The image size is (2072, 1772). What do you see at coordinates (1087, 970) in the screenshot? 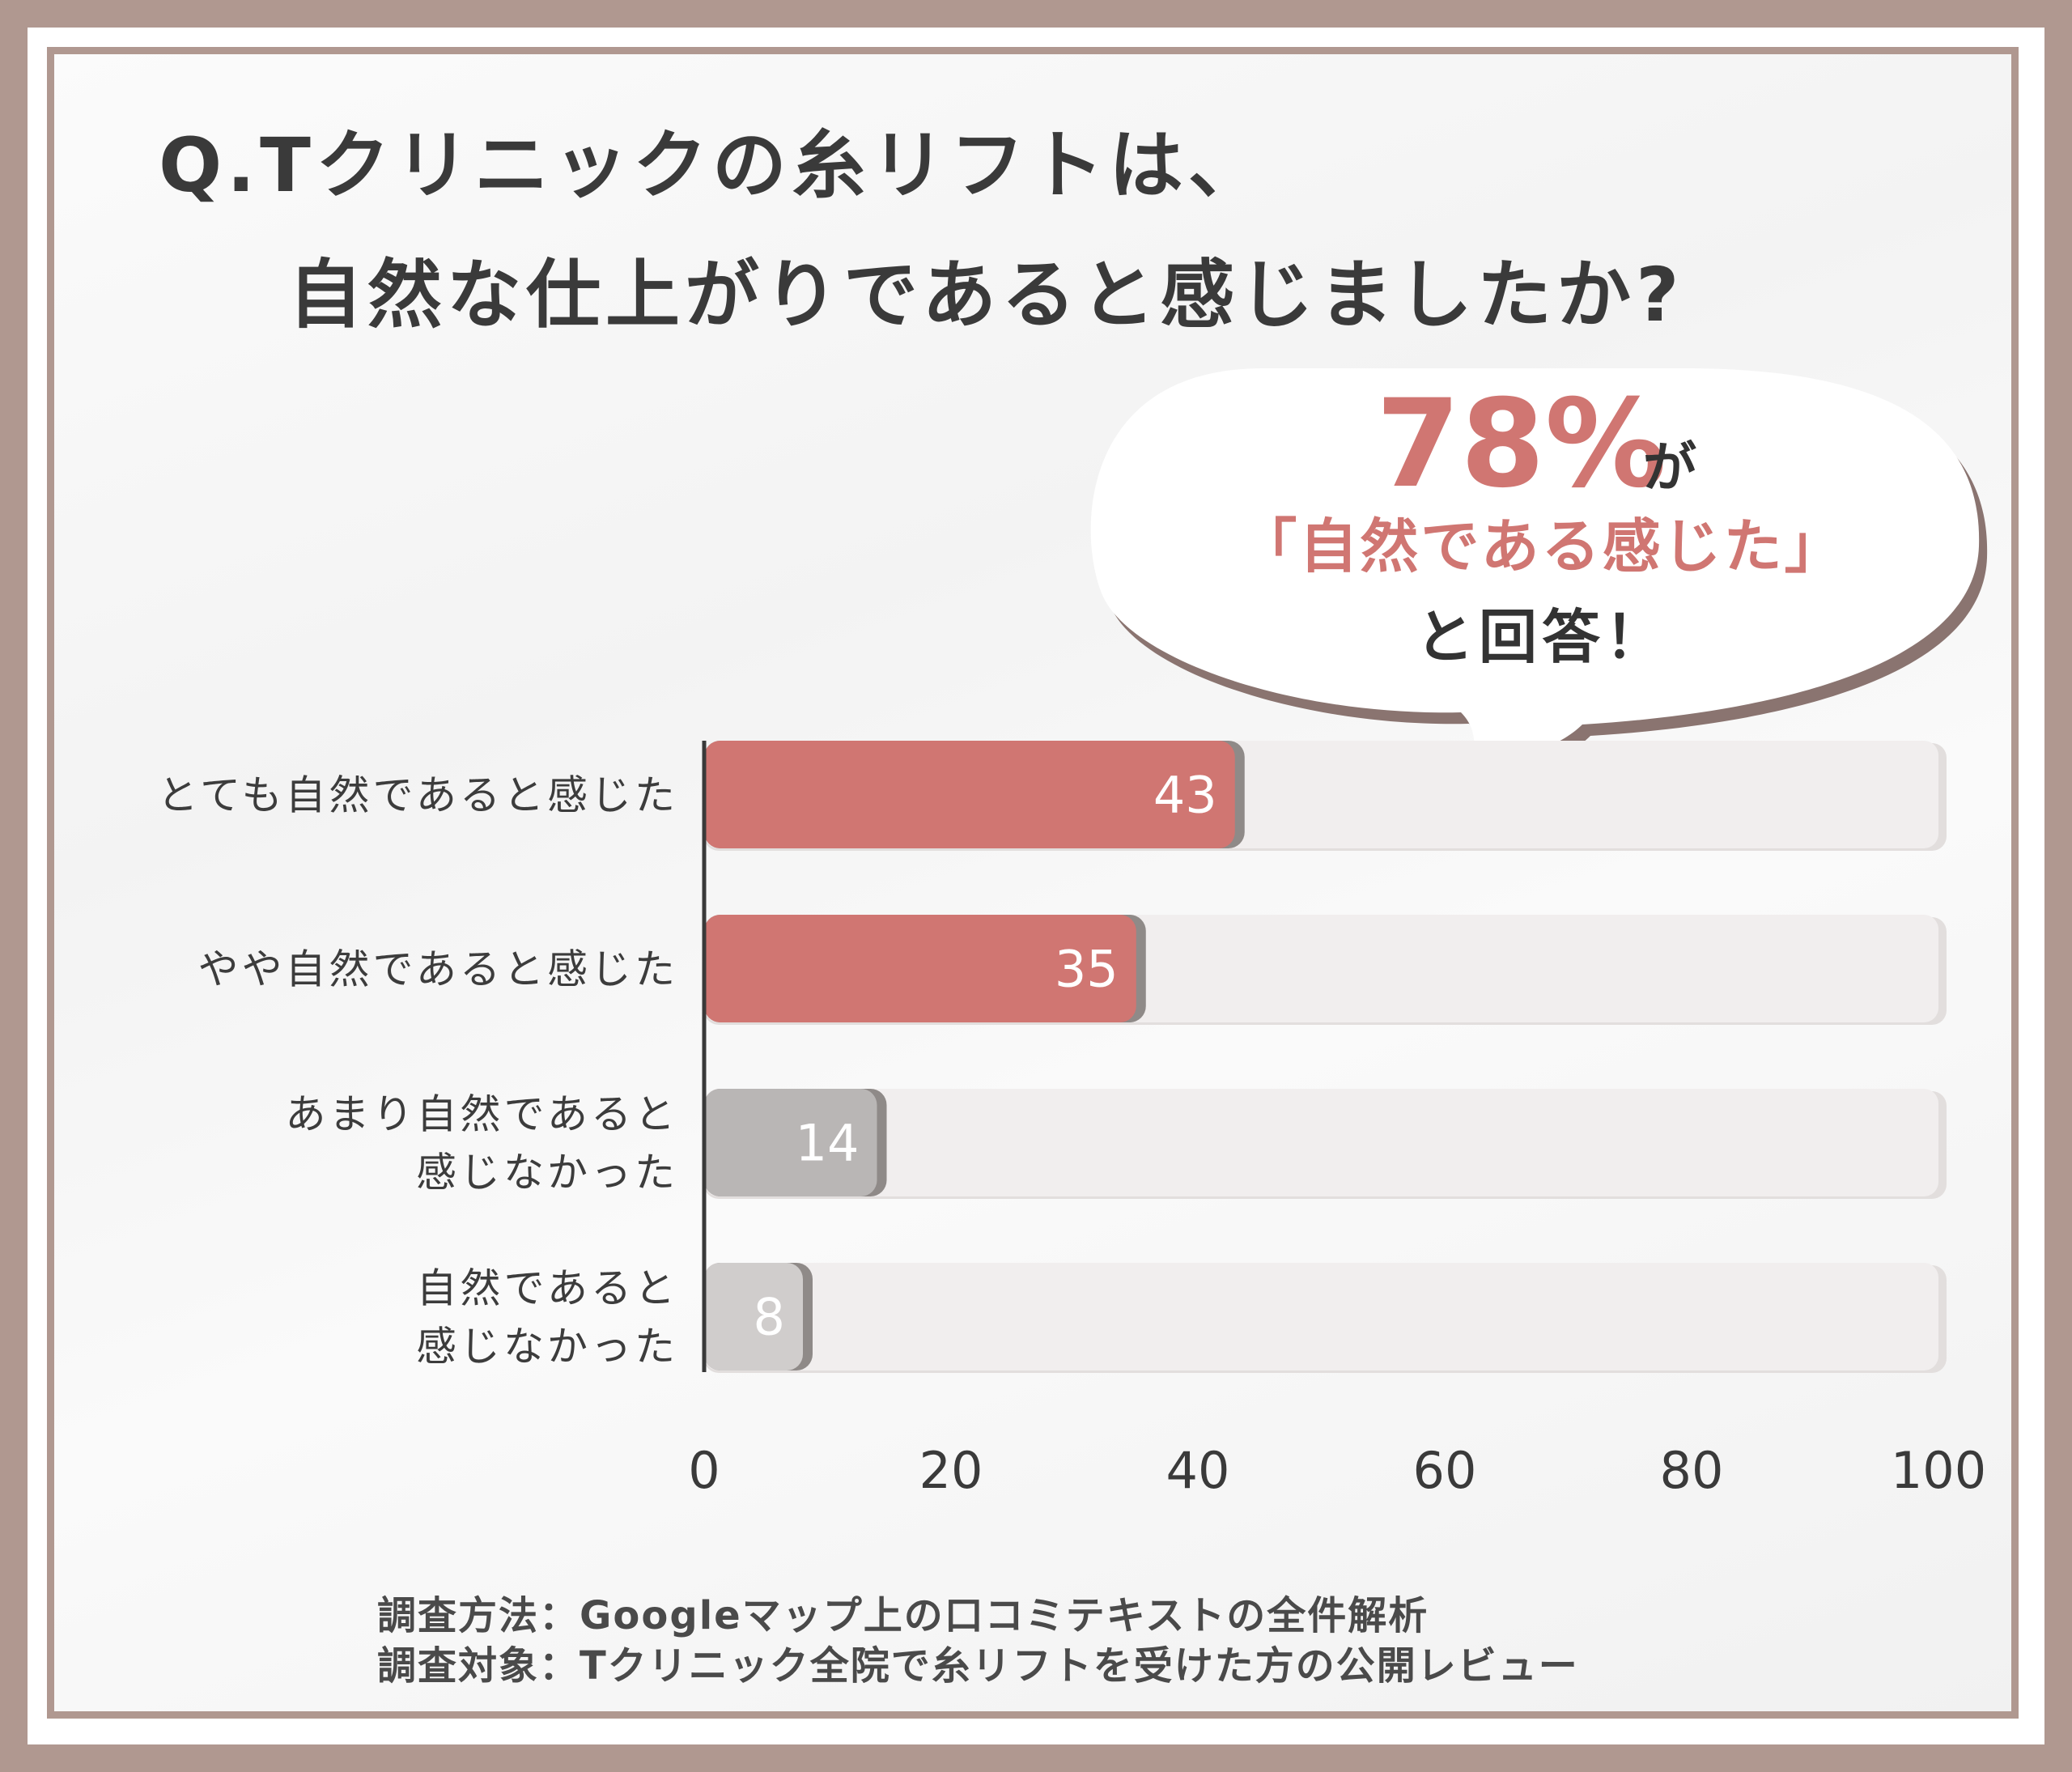
I see `bar-value-label: 35` at bounding box center [1087, 970].